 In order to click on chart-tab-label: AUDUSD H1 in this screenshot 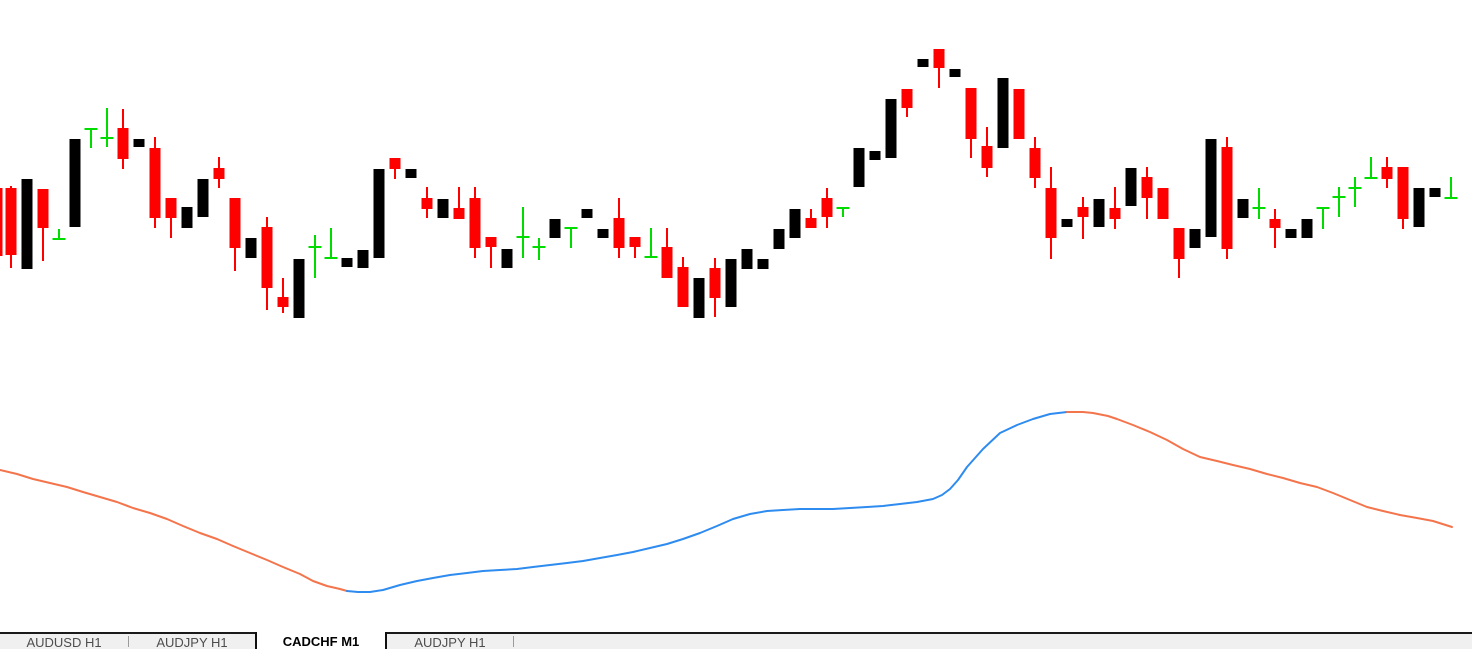, I will do `click(64, 642)`.